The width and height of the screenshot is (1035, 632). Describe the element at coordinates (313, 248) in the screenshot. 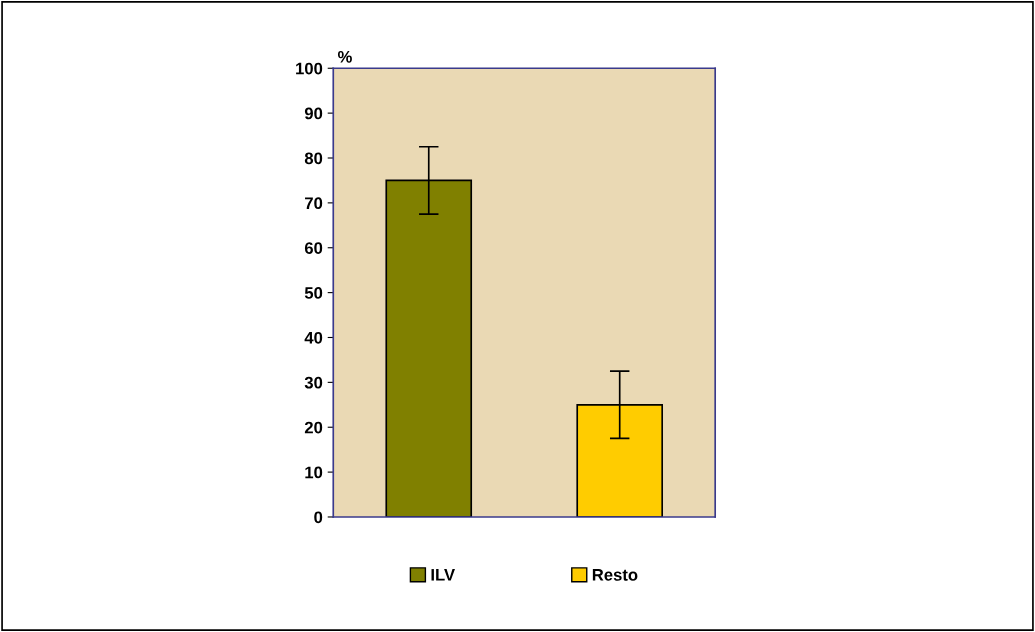

I see `y-tick-label: 60` at that location.